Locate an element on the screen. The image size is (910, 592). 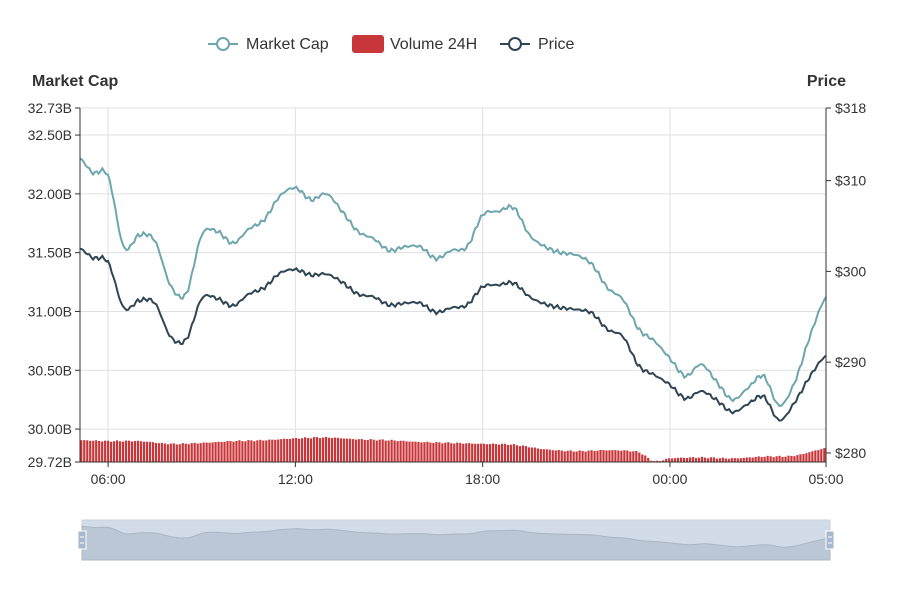
legend-item: Market Cap is located at coordinates (268, 44).